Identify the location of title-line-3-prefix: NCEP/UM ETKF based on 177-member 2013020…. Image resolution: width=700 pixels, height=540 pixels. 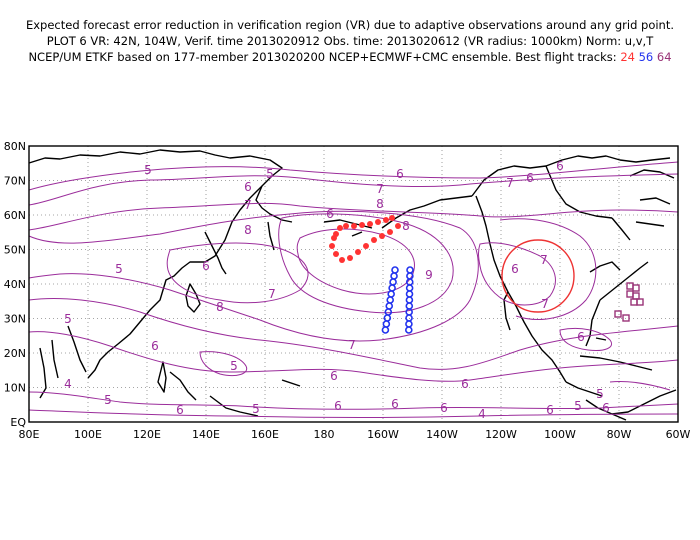
(322, 57).